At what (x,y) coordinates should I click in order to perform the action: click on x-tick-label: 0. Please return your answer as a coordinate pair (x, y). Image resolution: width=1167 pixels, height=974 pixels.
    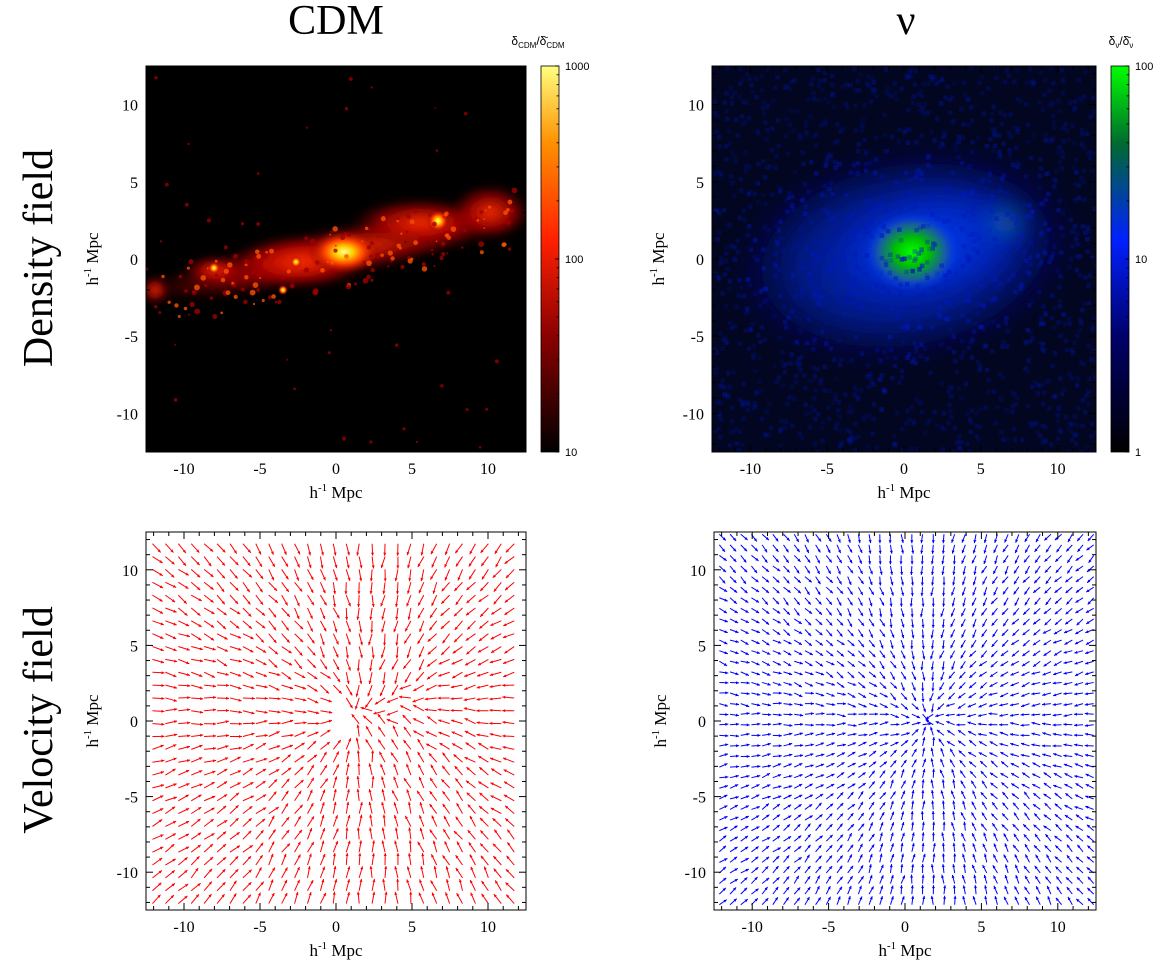
    Looking at the image, I should click on (336, 927).